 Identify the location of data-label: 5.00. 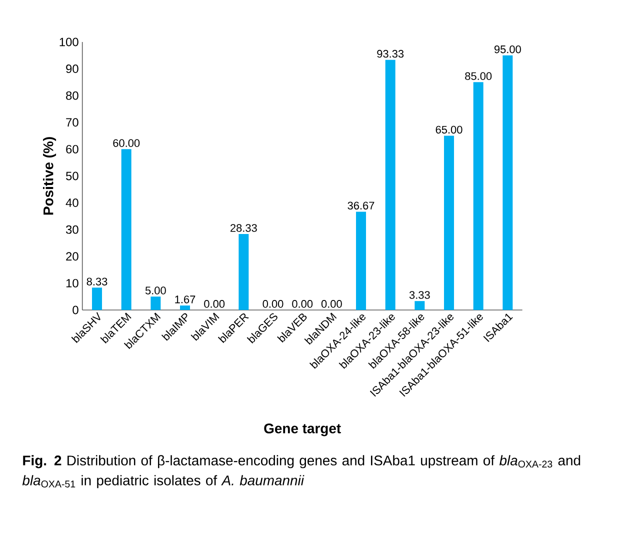
(155, 290).